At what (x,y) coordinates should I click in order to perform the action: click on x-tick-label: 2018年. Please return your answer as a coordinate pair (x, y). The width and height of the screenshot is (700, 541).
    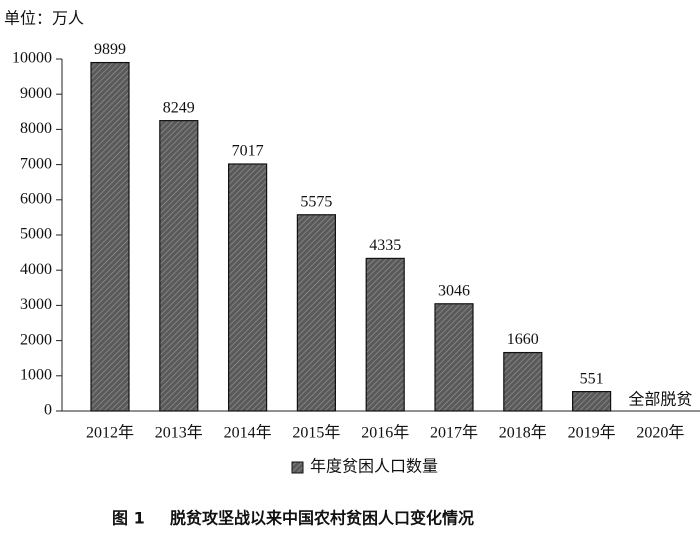
    Looking at the image, I should click on (523, 433).